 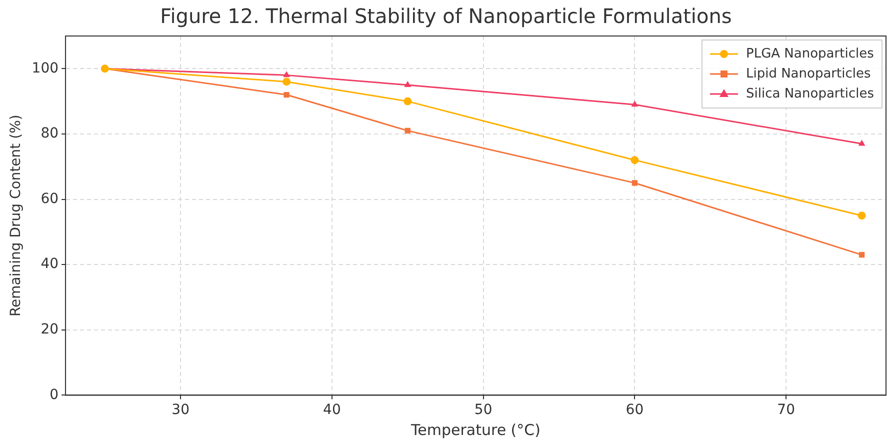 What do you see at coordinates (786, 410) in the screenshot?
I see `x-tick-label: 70` at bounding box center [786, 410].